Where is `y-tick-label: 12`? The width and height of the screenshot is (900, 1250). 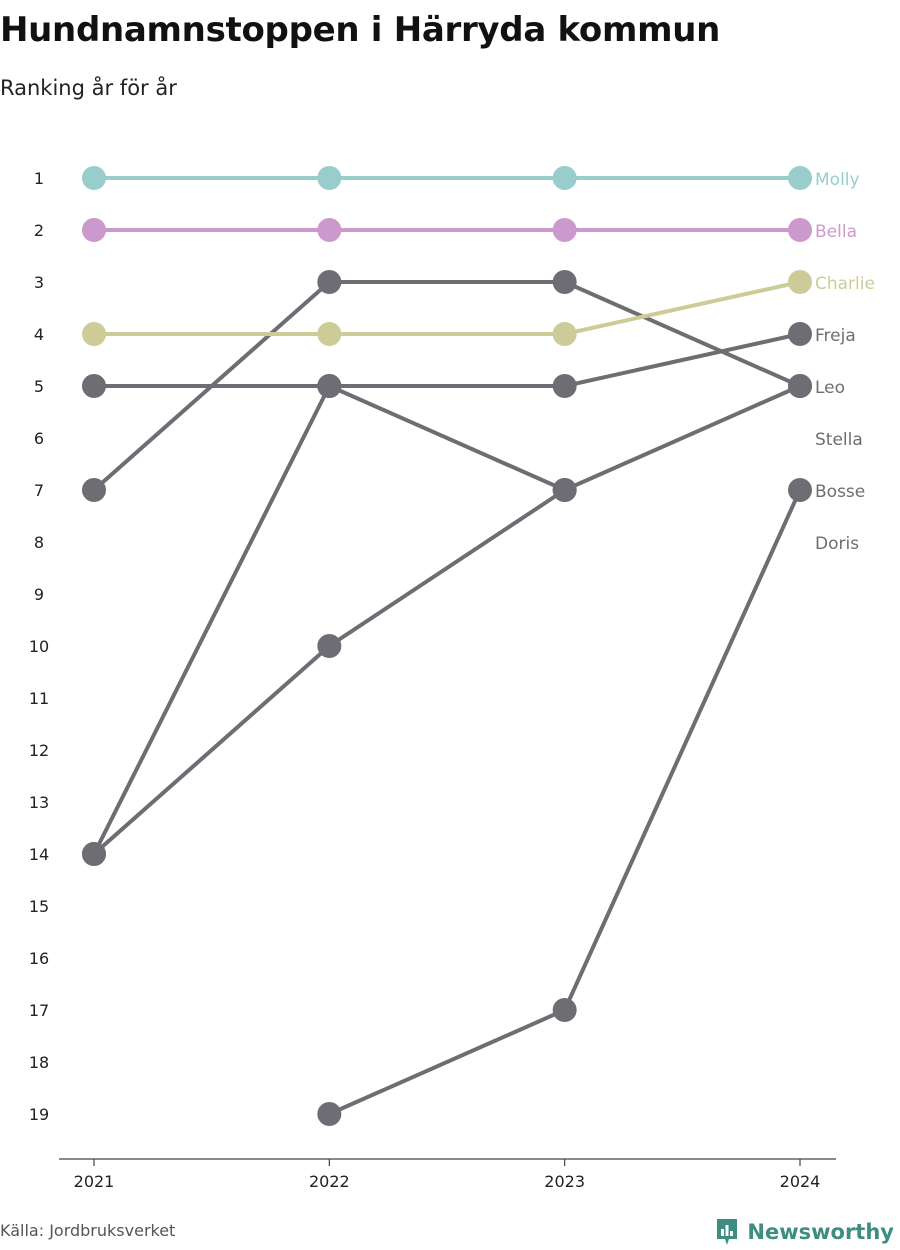
y-tick-label: 12 is located at coordinates (39, 750).